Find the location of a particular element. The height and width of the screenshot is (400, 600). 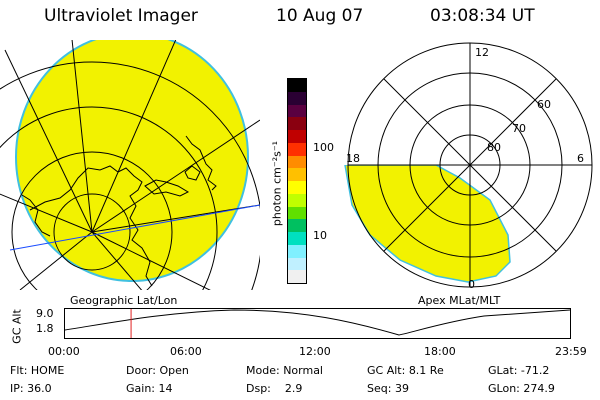

track-line is located at coordinates (134, 227).